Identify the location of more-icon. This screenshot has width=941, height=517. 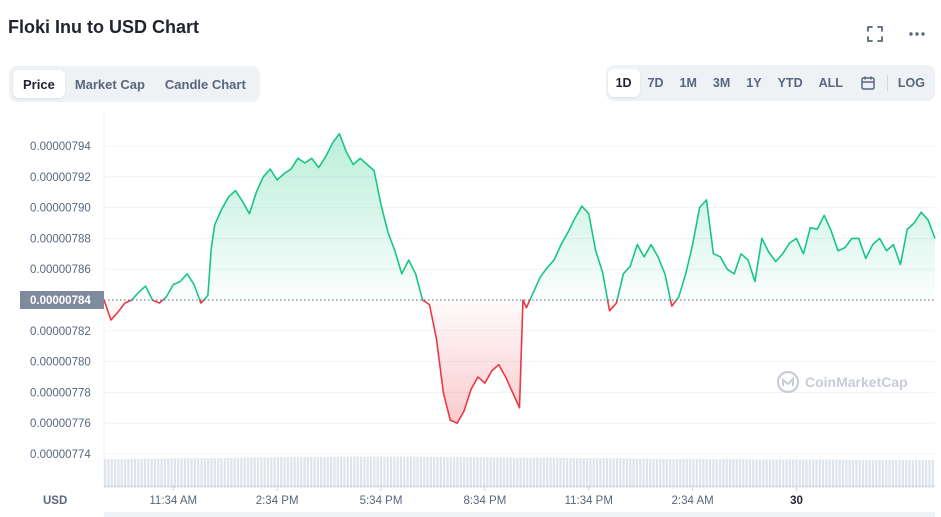
(917, 34).